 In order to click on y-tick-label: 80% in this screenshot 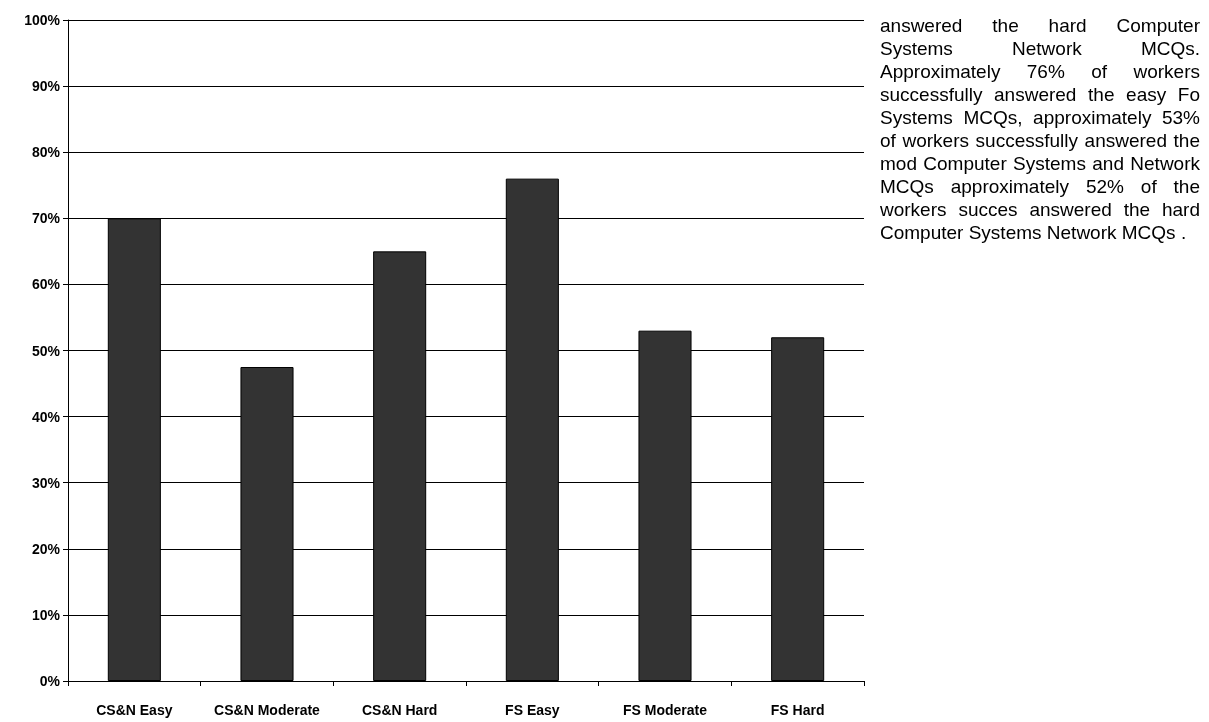, I will do `click(46, 152)`.